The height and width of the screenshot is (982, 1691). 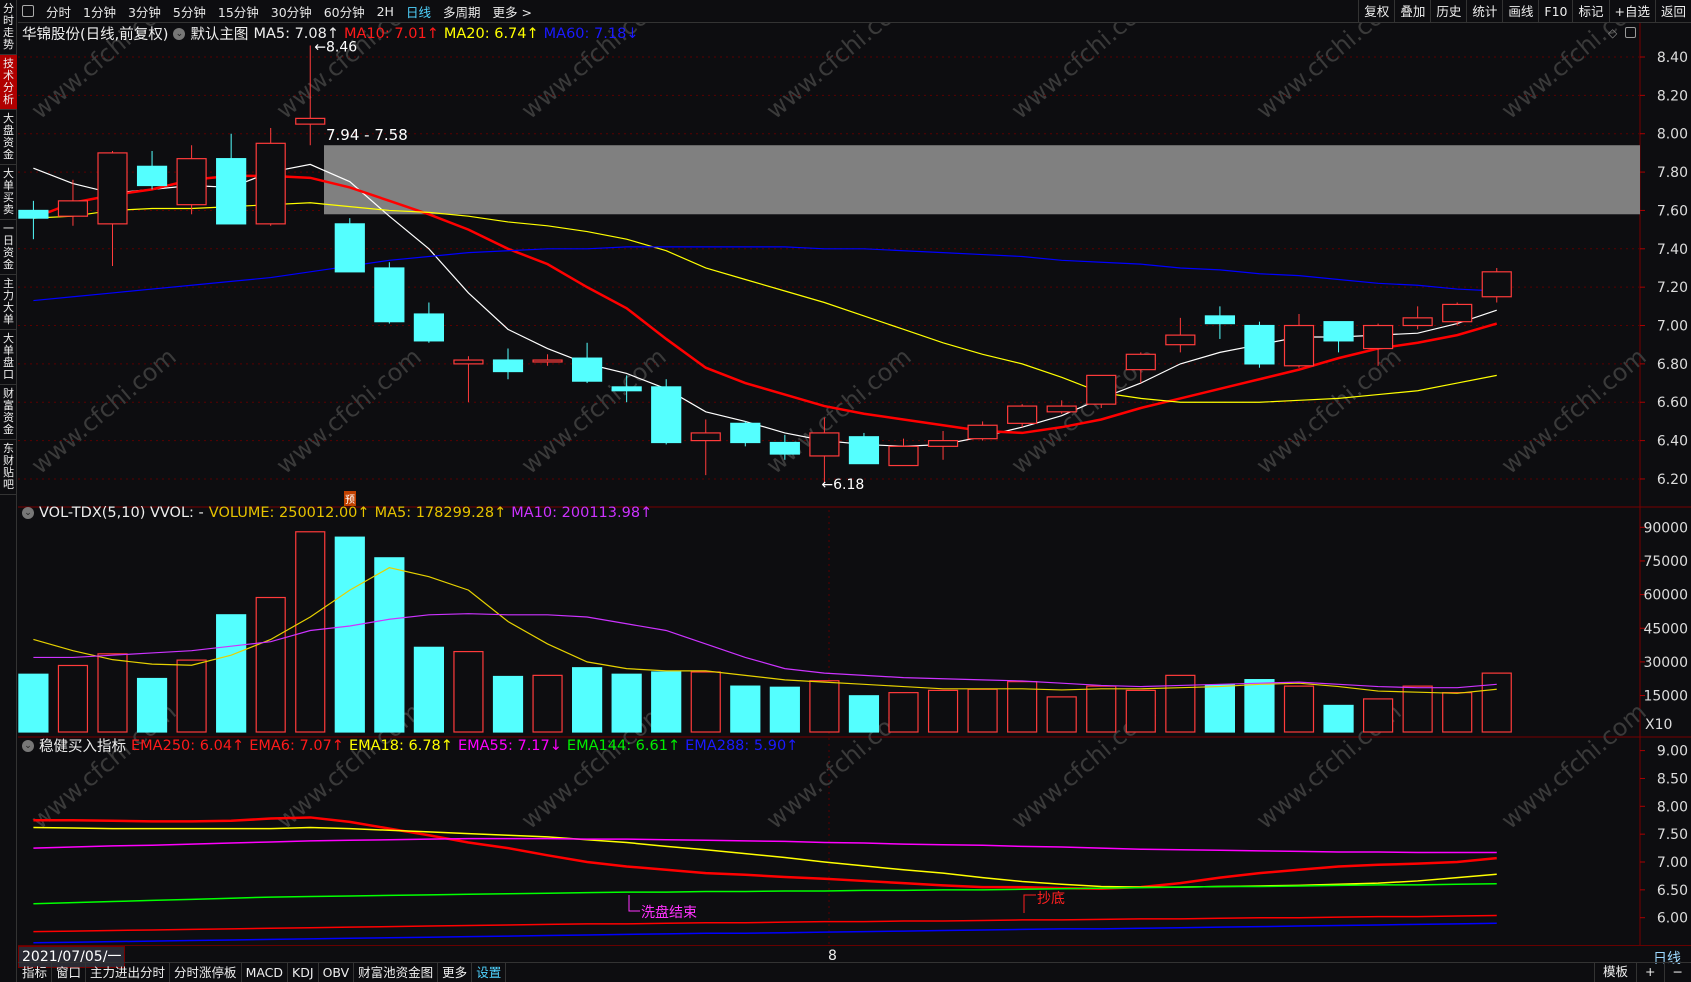 What do you see at coordinates (385, 11) in the screenshot?
I see `tab-2h: 2H` at bounding box center [385, 11].